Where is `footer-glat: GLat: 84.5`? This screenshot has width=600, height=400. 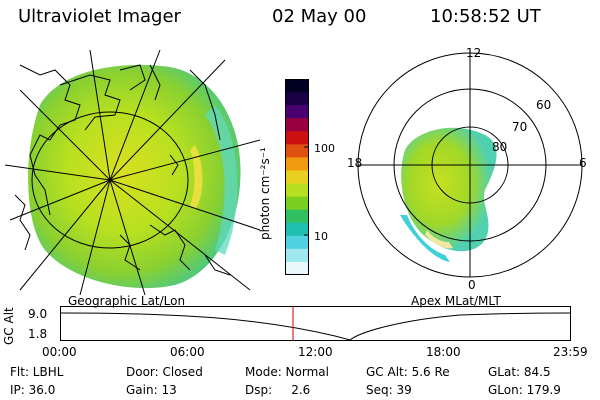 footer-glat: GLat: 84.5 is located at coordinates (519, 372).